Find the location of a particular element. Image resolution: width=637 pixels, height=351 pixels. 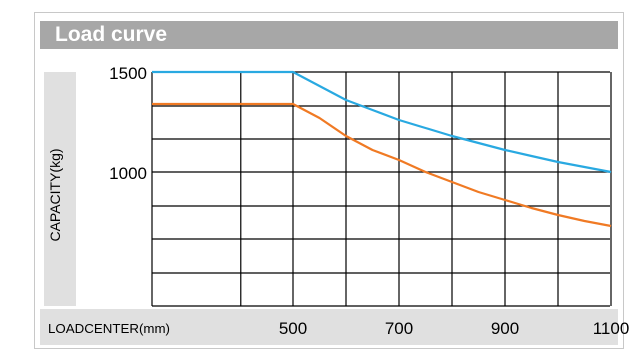

x-tick-label-0: 500 is located at coordinates (293, 328).